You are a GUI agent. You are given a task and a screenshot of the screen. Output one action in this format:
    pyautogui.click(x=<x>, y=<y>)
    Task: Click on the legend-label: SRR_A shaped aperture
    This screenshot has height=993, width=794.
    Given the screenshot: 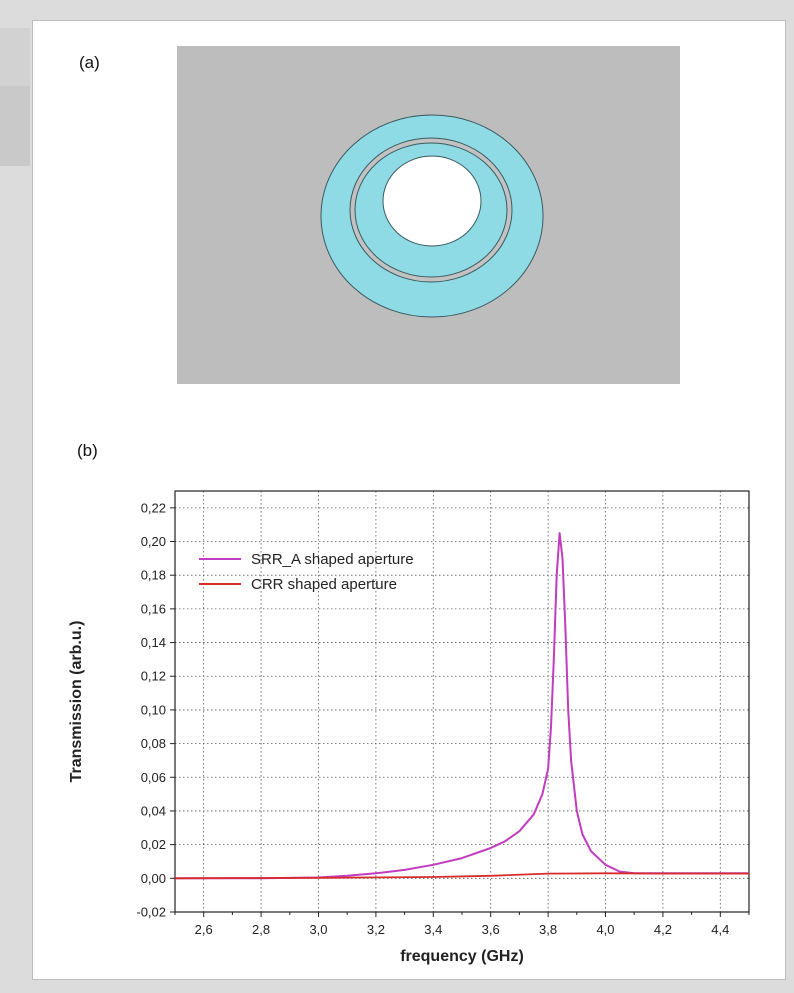 What is the action you would take?
    pyautogui.click(x=332, y=559)
    